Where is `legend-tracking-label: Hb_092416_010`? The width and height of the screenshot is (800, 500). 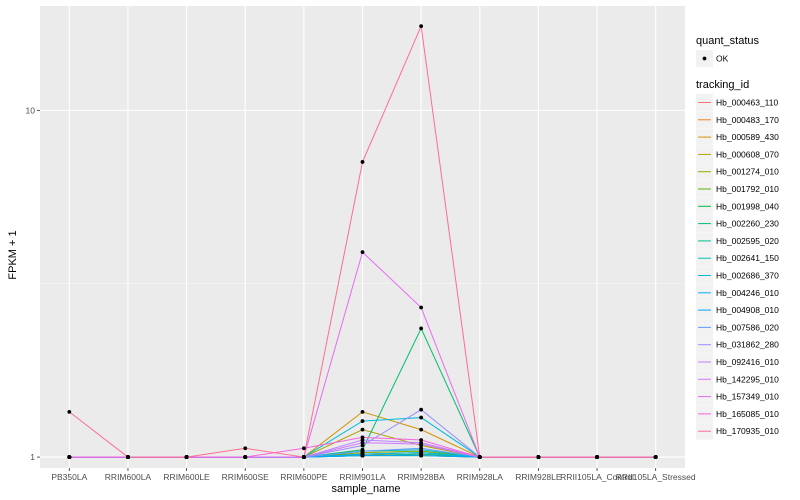 legend-tracking-label: Hb_092416_010 is located at coordinates (747, 362).